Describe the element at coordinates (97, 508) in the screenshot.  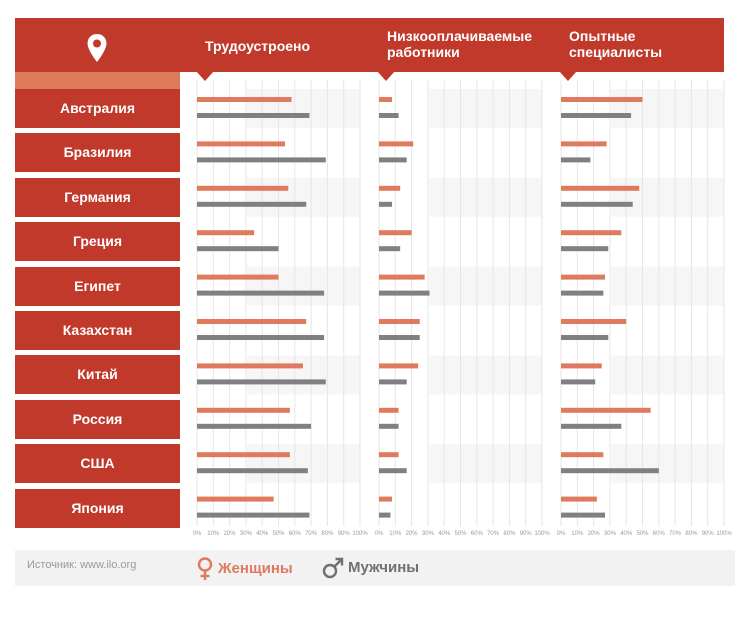
I see `country-label: Япония` at that location.